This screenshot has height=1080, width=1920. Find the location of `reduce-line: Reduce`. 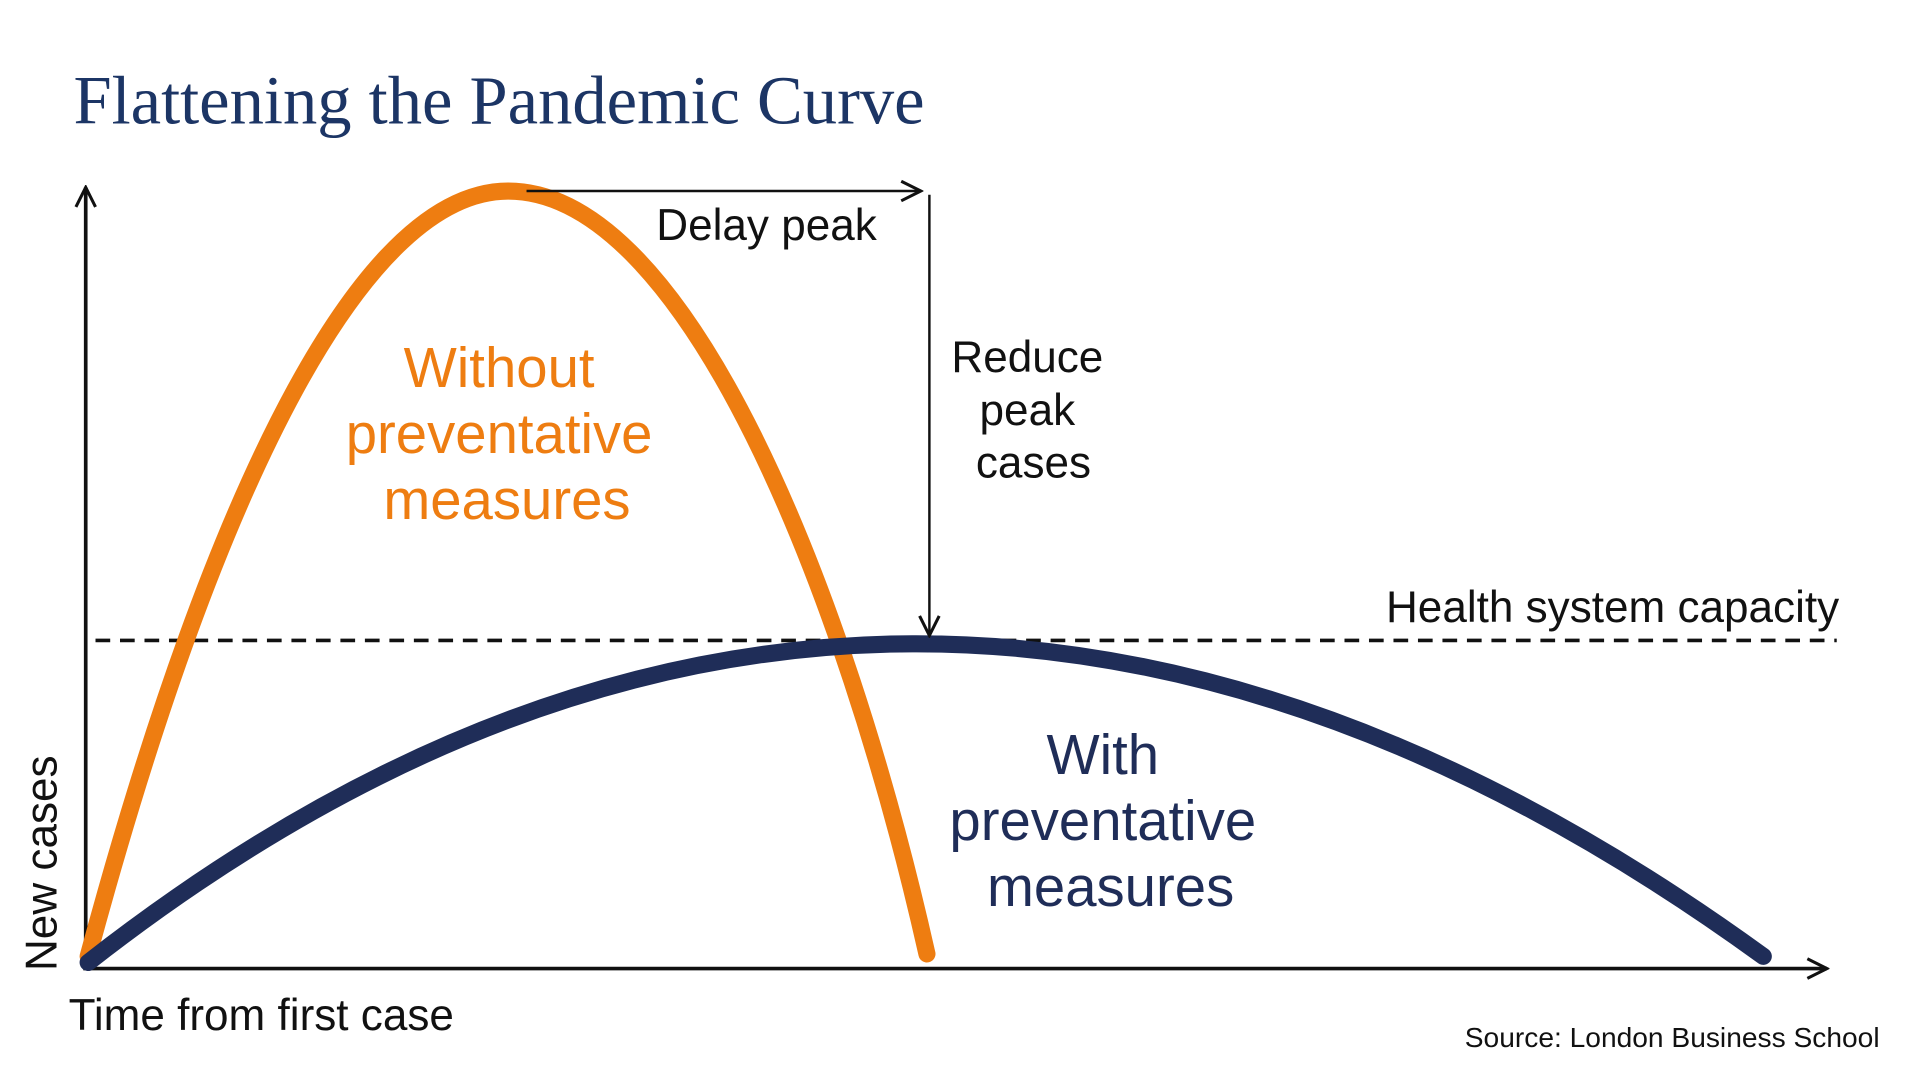

reduce-line: Reduce is located at coordinates (1027, 357).